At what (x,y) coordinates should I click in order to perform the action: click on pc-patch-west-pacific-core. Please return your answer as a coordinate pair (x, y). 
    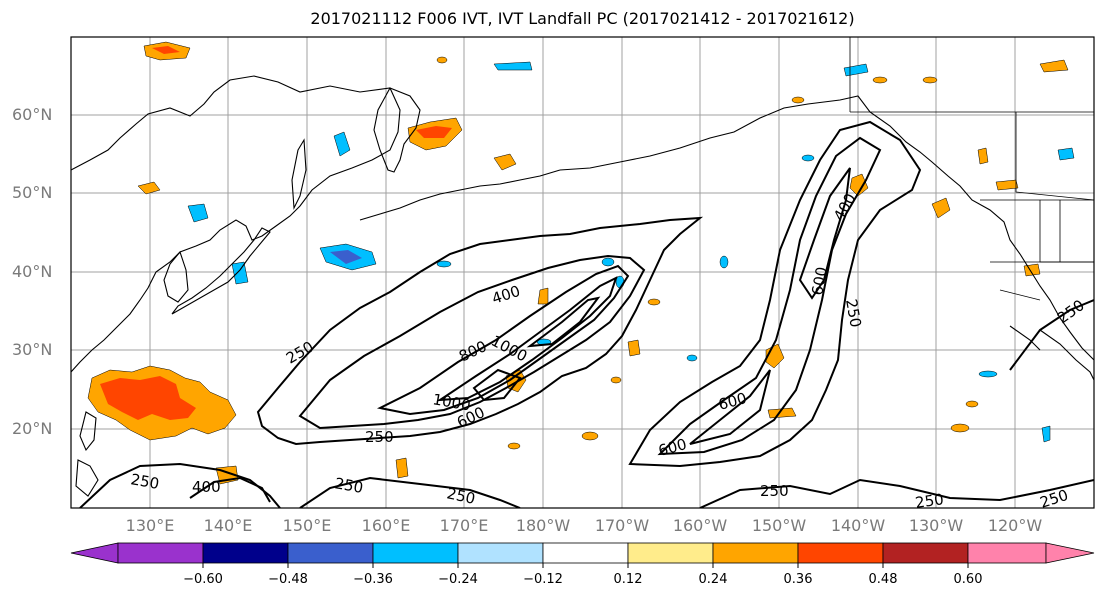
    Looking at the image, I should click on (148, 398).